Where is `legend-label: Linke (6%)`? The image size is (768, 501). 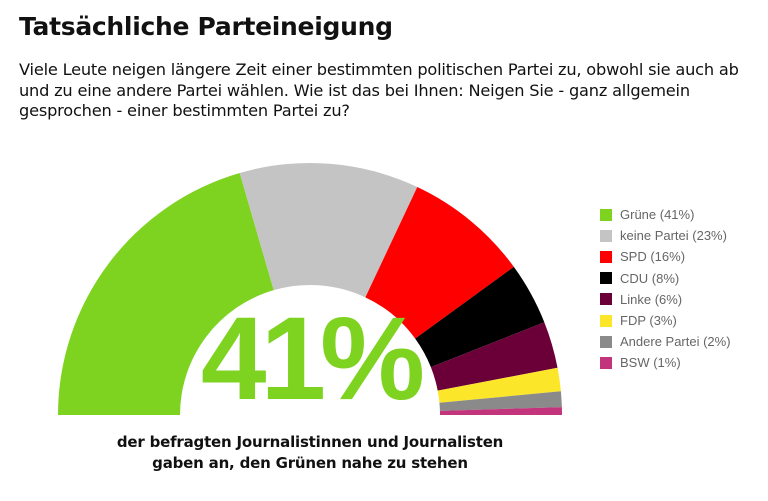 legend-label: Linke (6%) is located at coordinates (651, 299).